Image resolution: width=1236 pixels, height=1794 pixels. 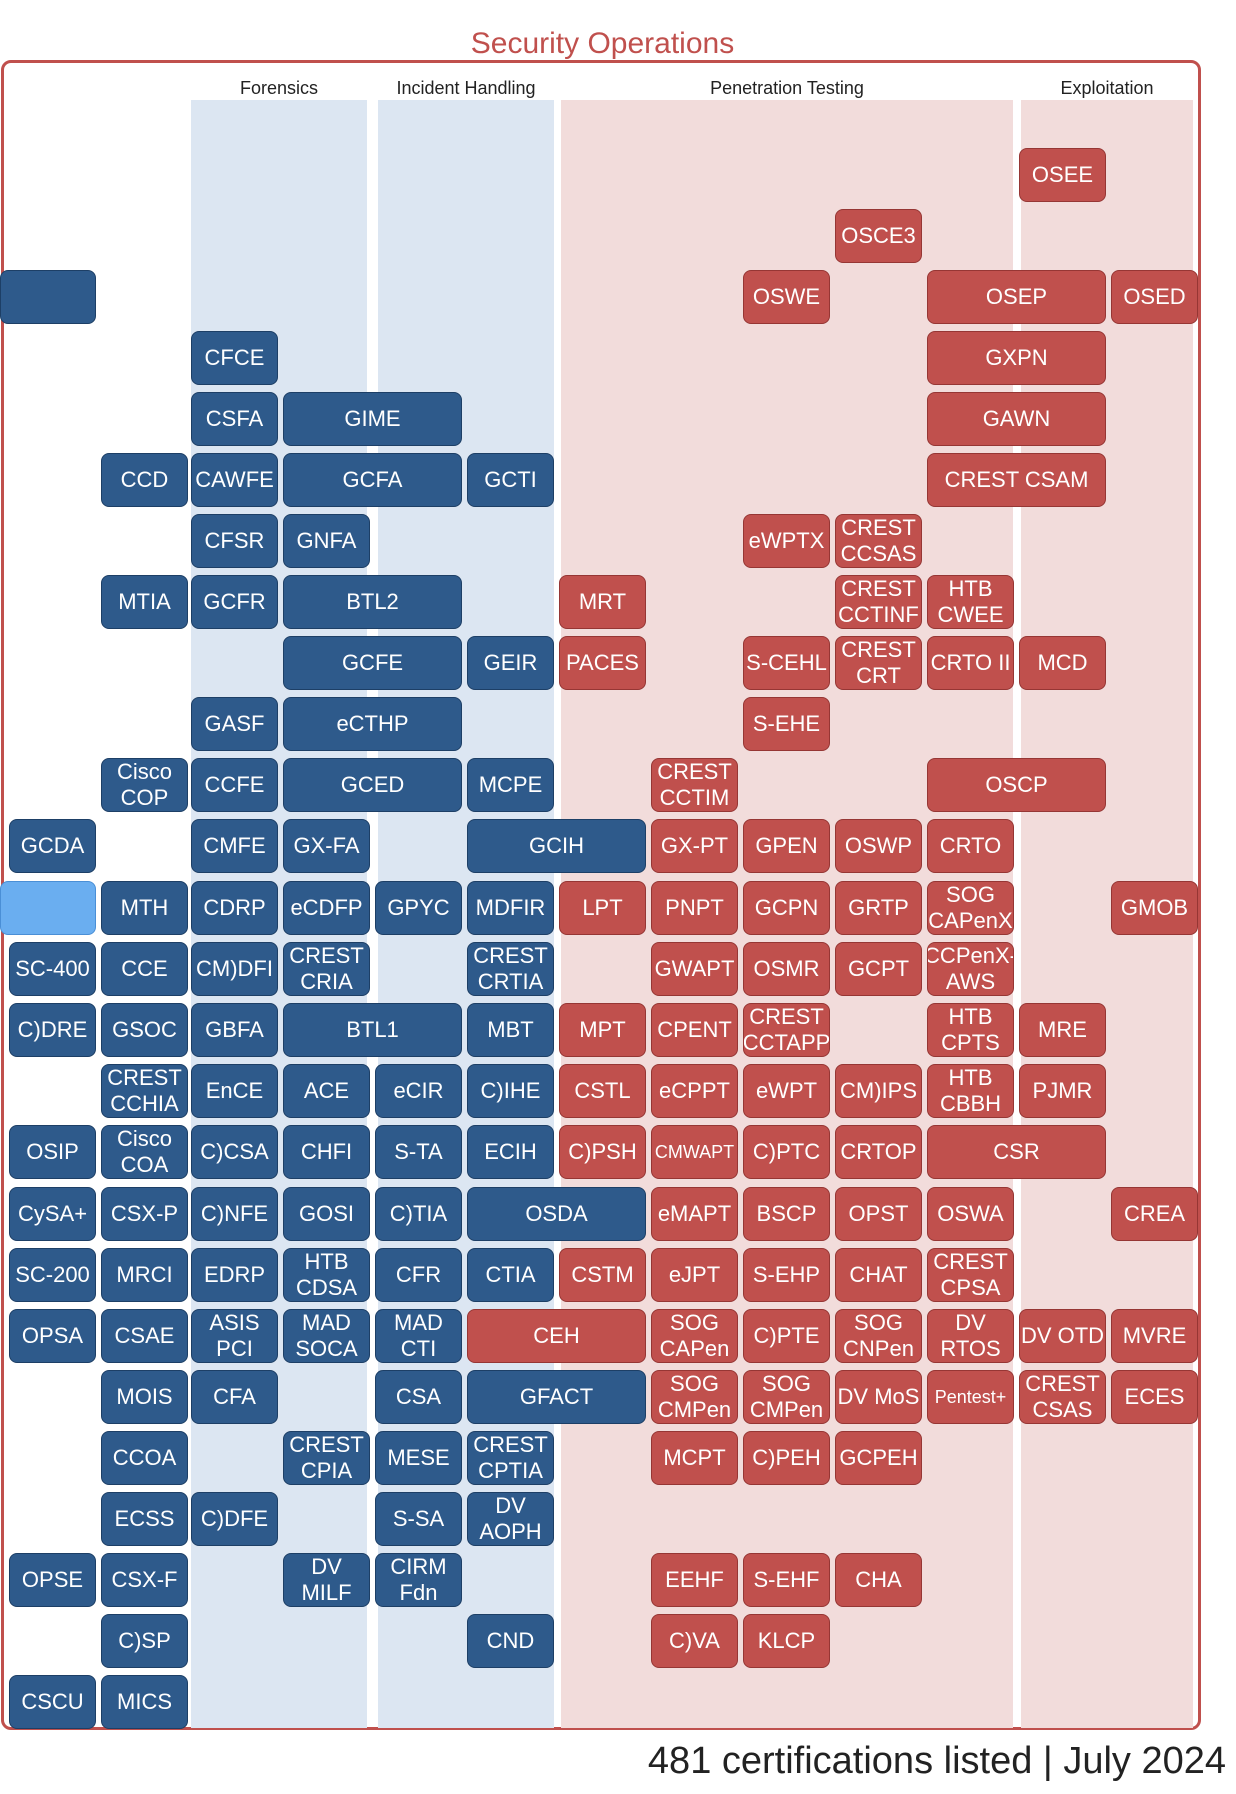 I want to click on cert-osee: OSEE, so click(x=1062, y=175).